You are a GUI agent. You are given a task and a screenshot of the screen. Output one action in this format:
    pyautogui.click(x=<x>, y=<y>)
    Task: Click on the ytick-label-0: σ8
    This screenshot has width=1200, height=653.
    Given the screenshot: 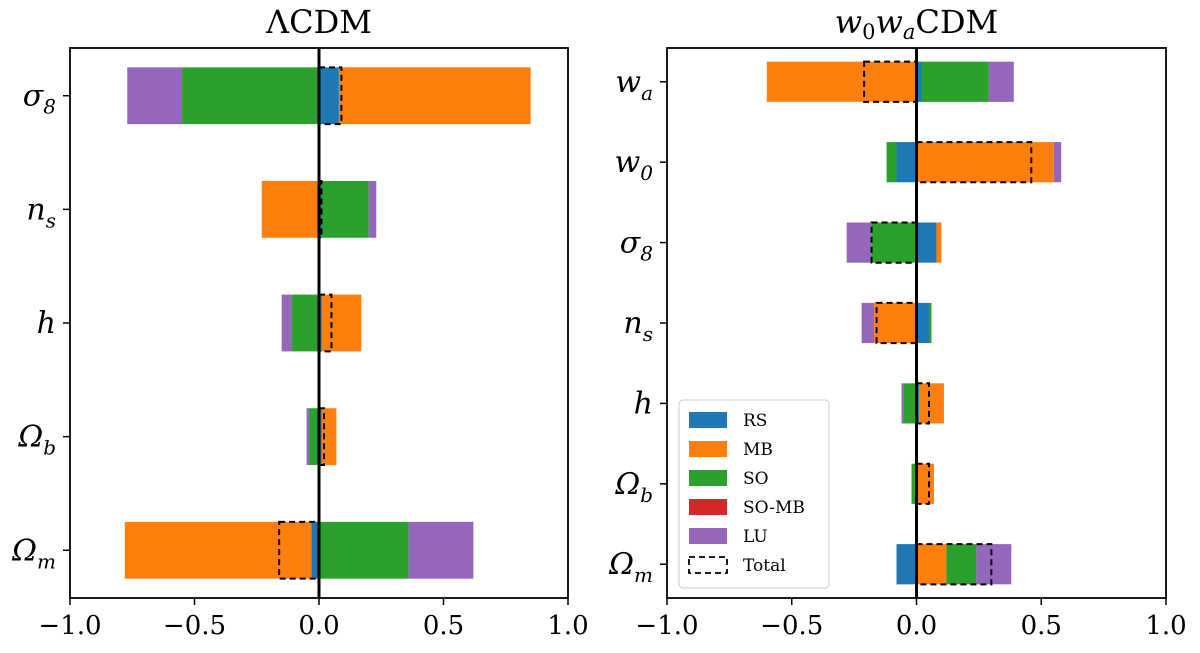 What is the action you would take?
    pyautogui.click(x=39, y=99)
    